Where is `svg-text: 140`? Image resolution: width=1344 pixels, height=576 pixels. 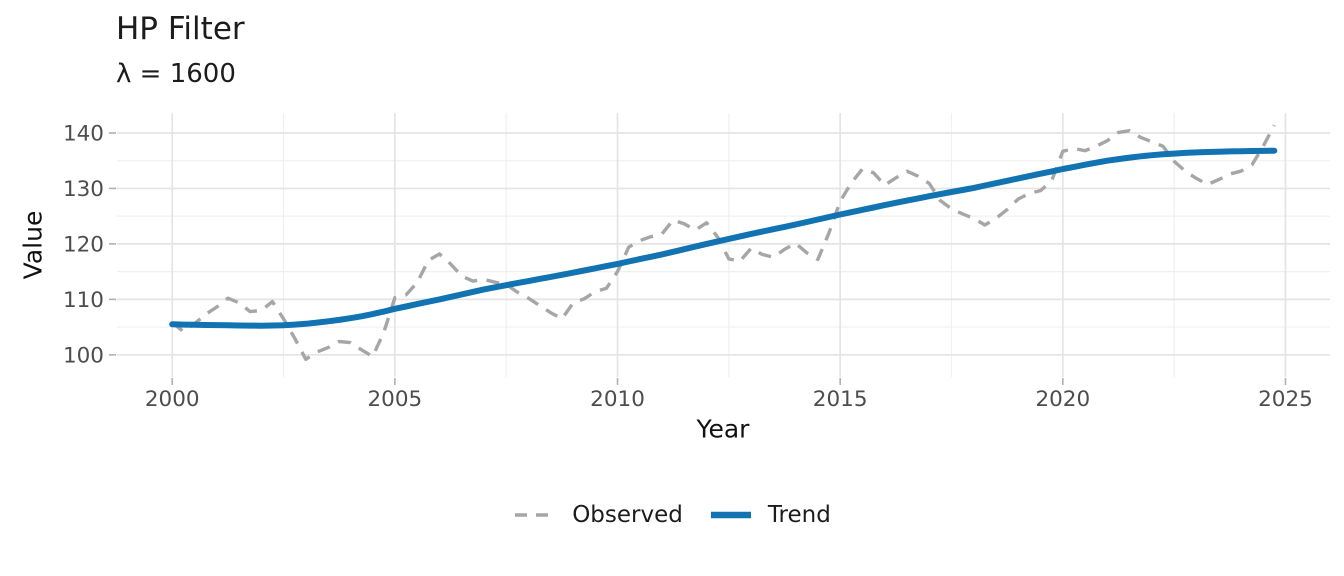
svg-text: 140 is located at coordinates (83, 133).